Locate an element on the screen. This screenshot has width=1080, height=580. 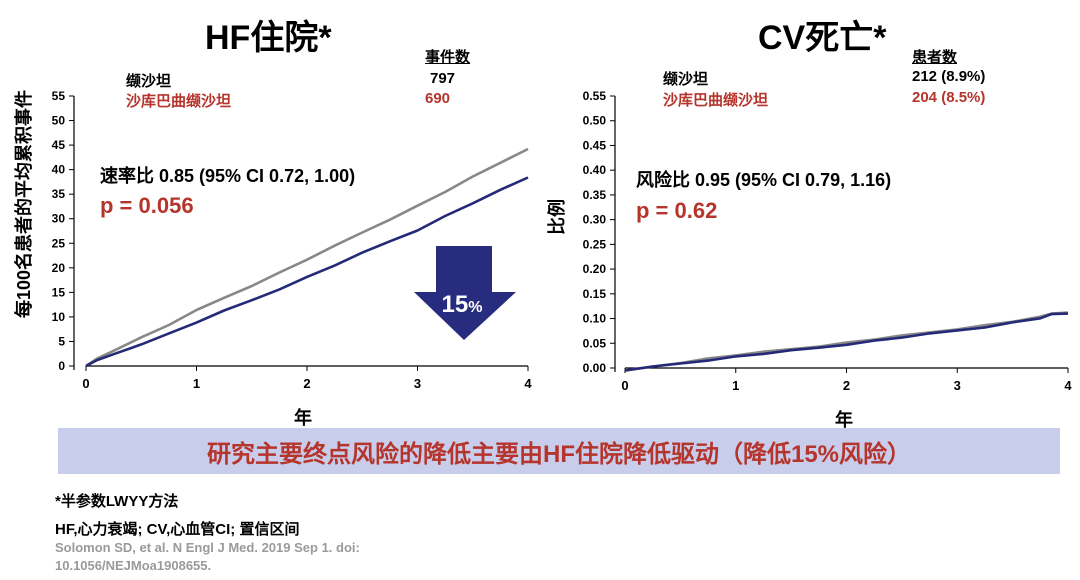
conclusion-banner: 研究主要终点风险的降低主要由HF住院降低驱动（降低15%风险） is located at coordinates (559, 451).